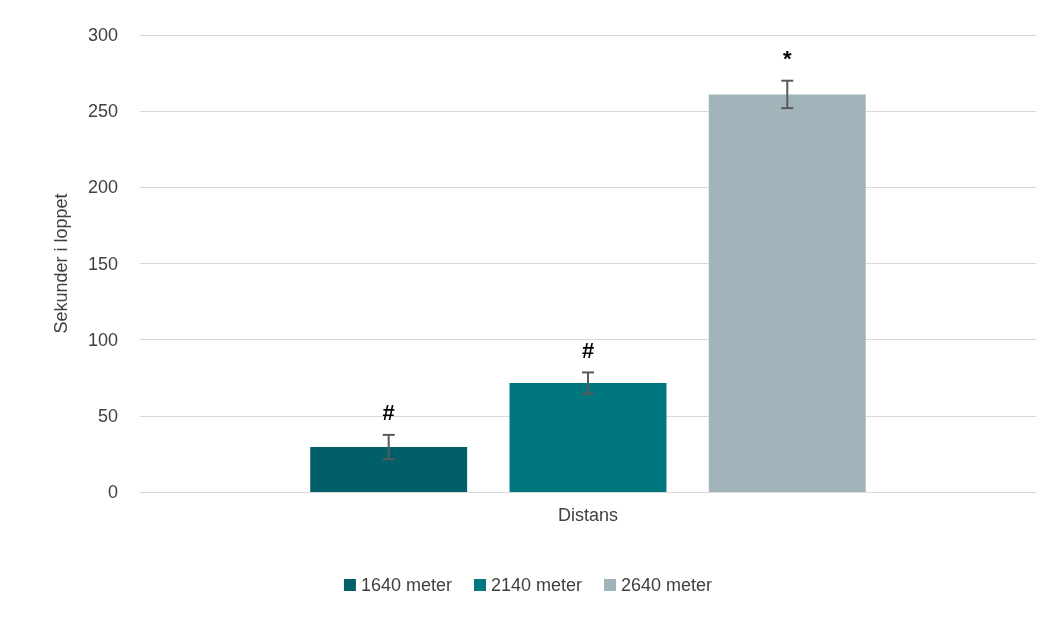 Image resolution: width=1056 pixels, height=619 pixels. What do you see at coordinates (102, 263) in the screenshot?
I see `y-tick-label: 150` at bounding box center [102, 263].